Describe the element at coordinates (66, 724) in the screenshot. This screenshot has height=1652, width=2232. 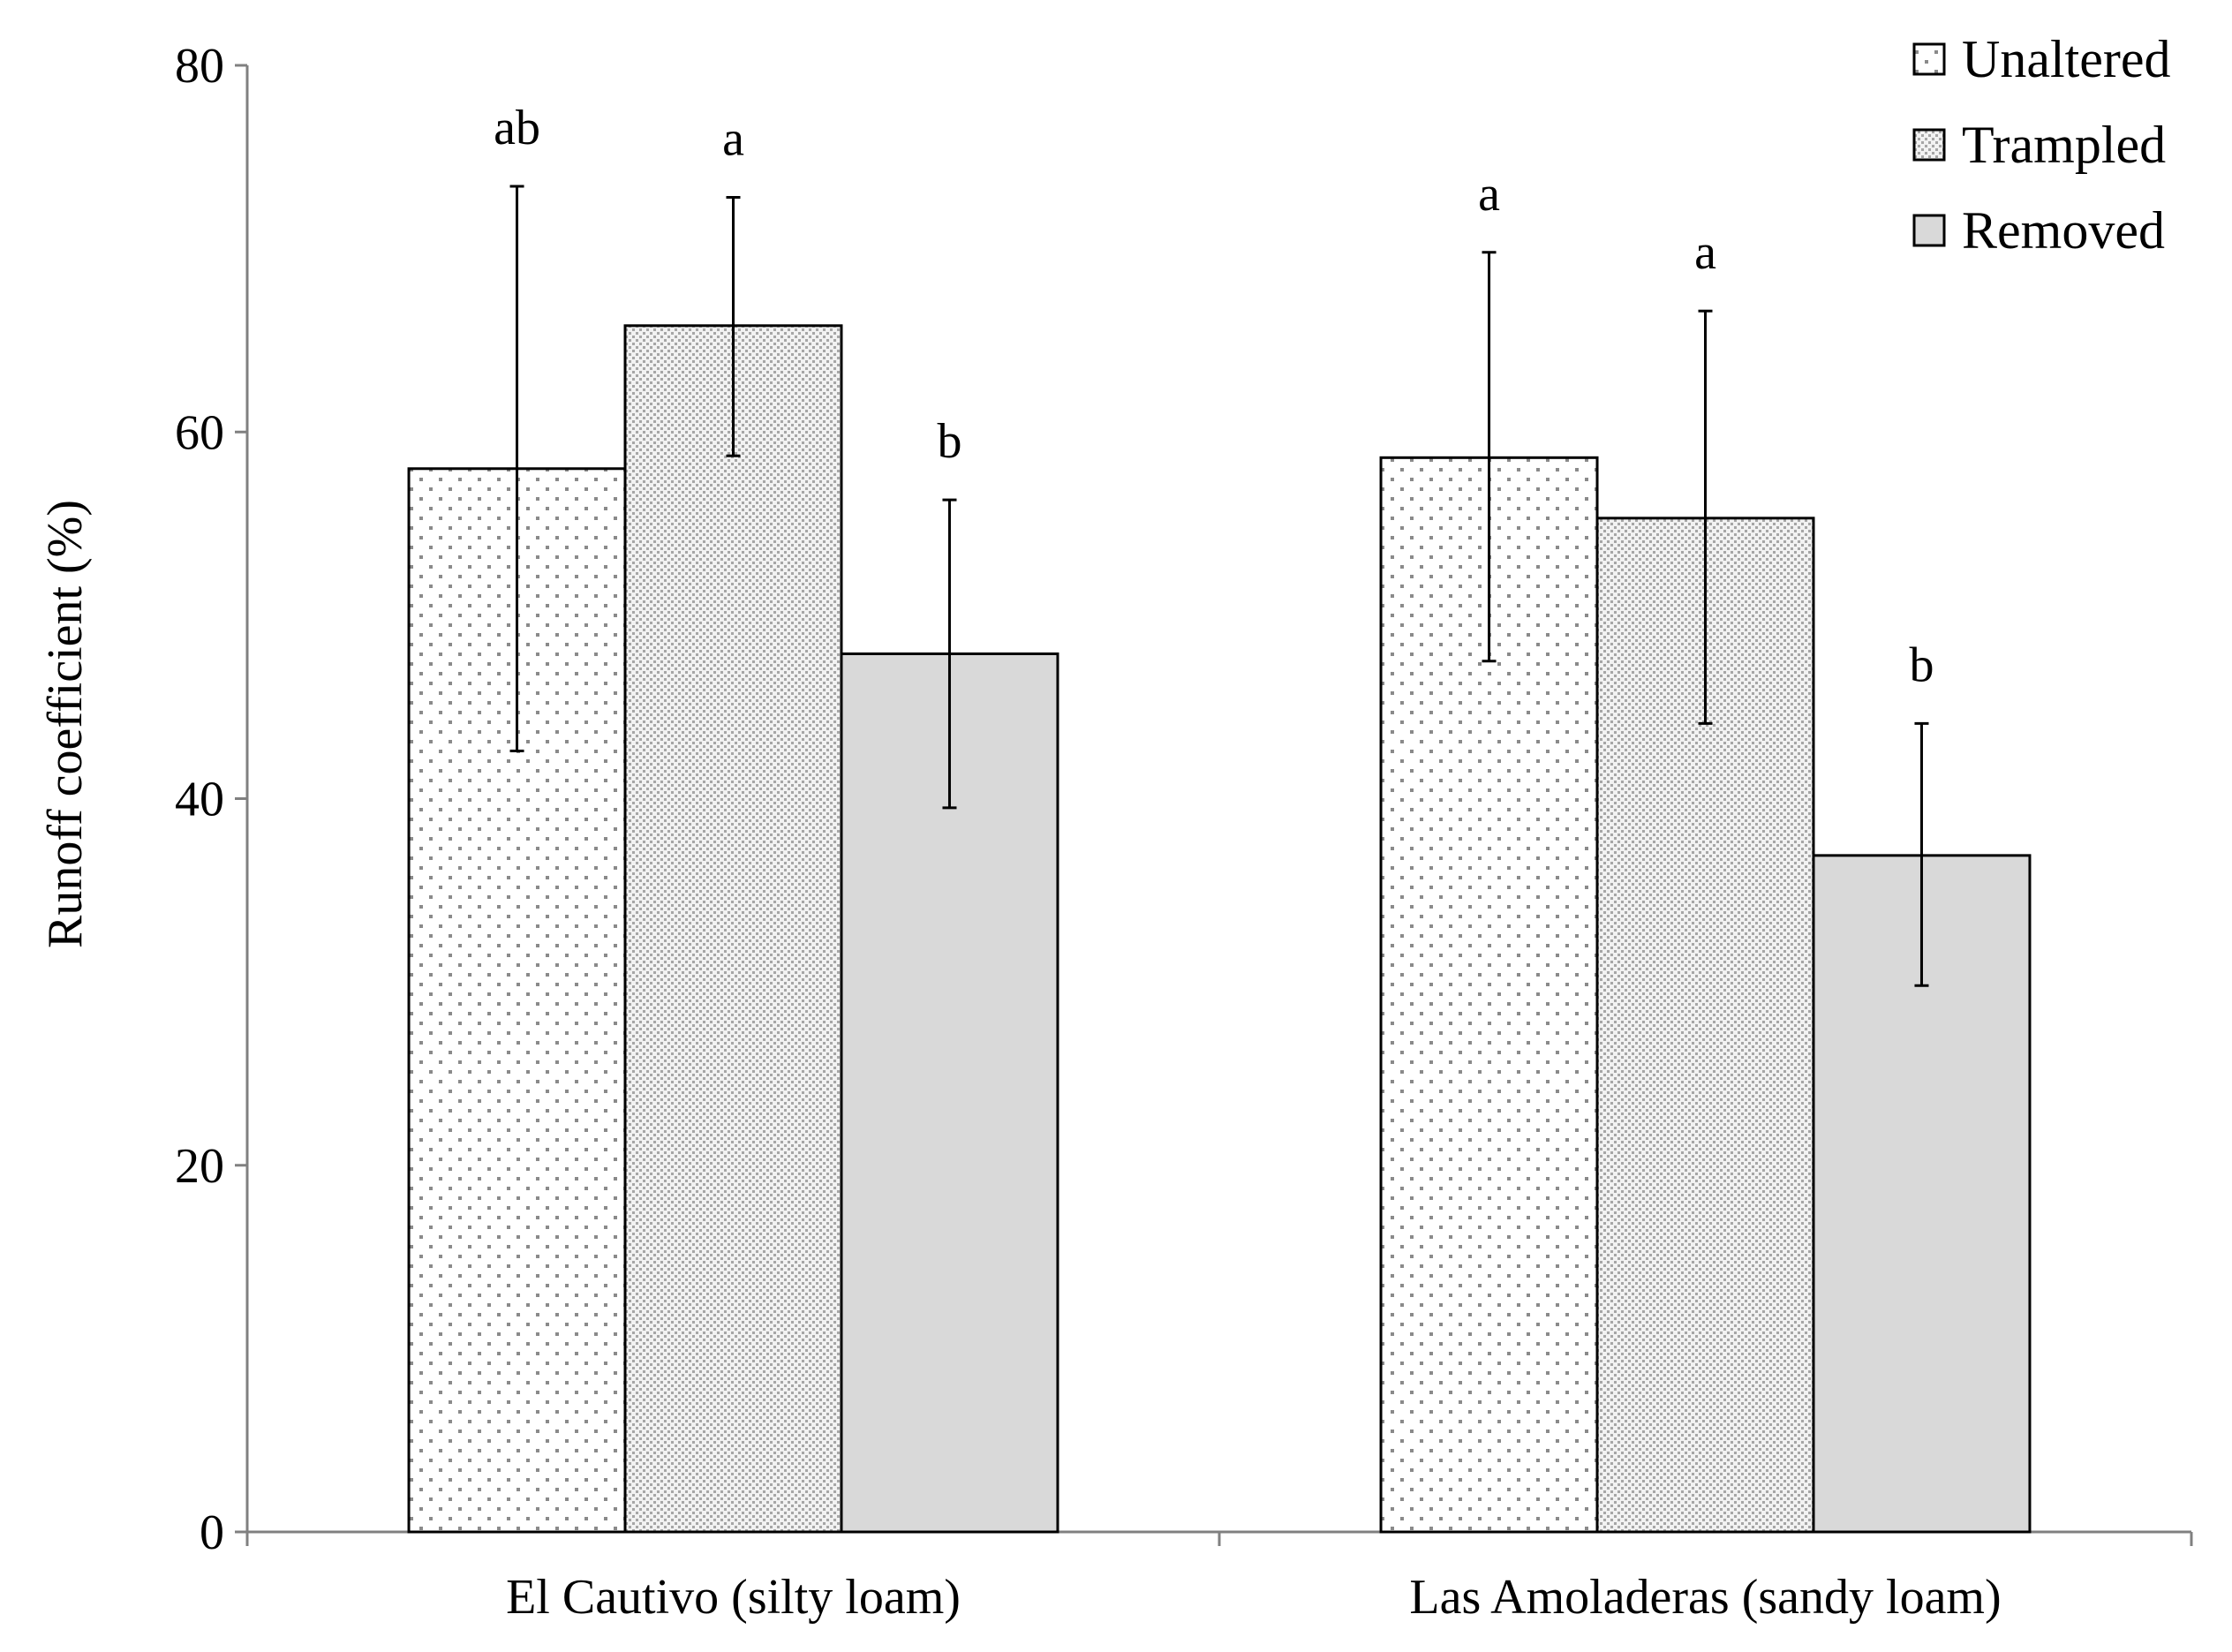
I see `y-axis-title: Runoff coefficient (%)` at that location.